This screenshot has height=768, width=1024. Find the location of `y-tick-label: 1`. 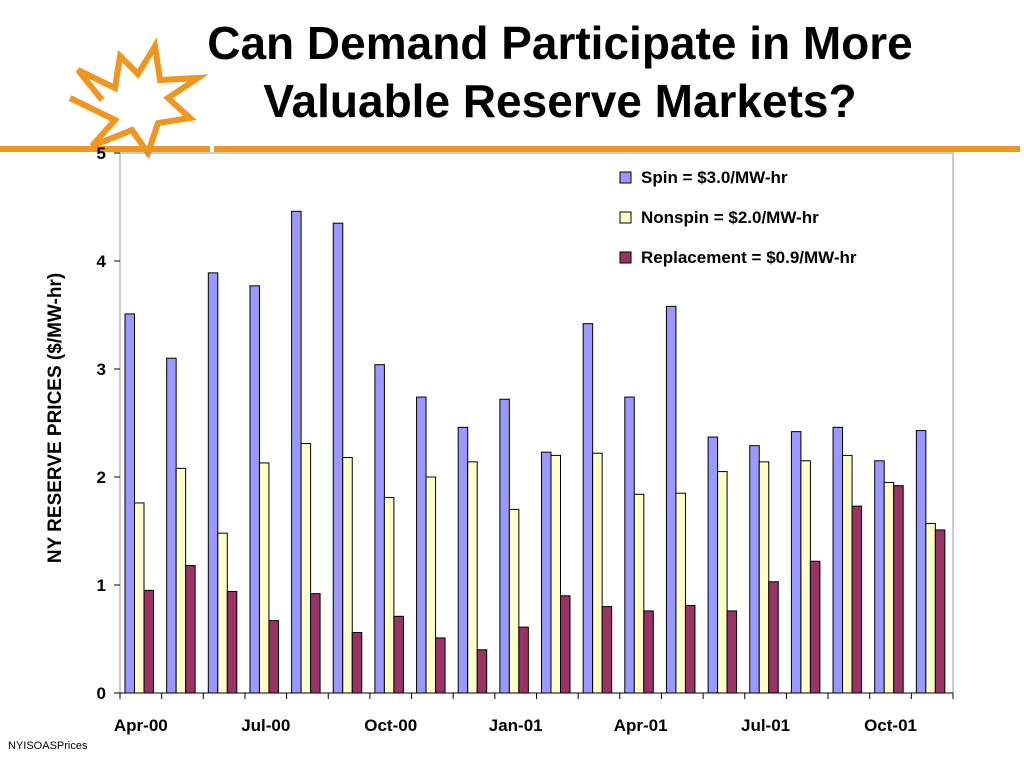

y-tick-label: 1 is located at coordinates (101, 585).